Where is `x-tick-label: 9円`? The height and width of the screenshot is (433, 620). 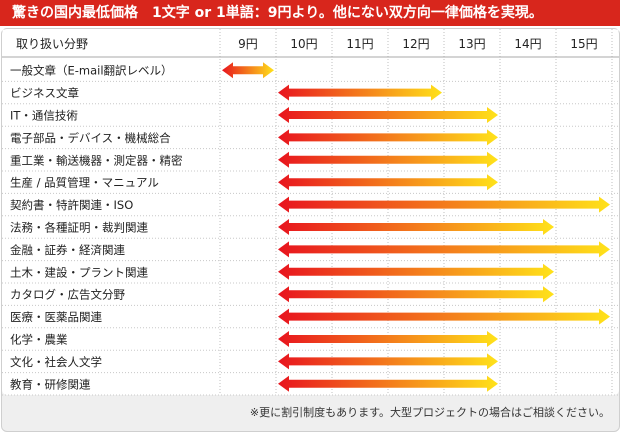
x-tick-label: 9円 is located at coordinates (248, 44).